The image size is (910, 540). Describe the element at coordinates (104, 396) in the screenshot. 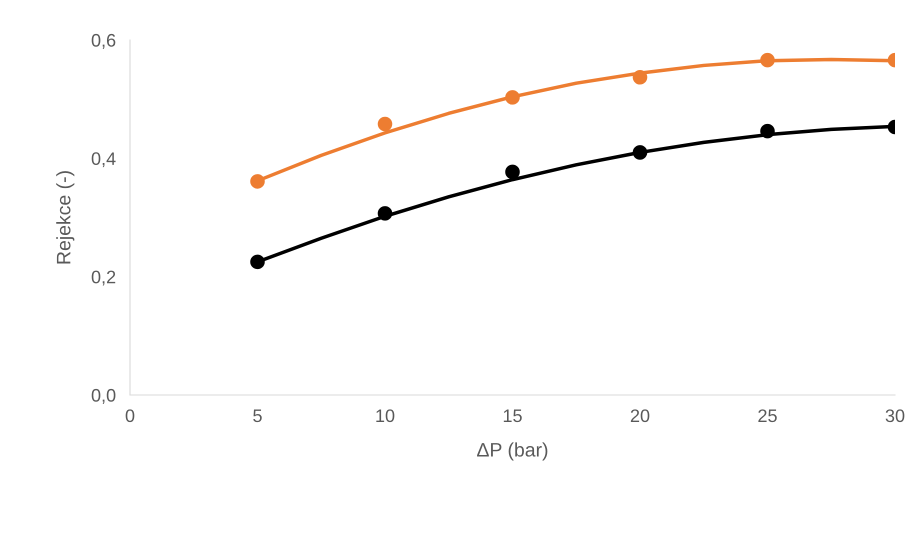

I see `y-tick-label: 0,0` at that location.